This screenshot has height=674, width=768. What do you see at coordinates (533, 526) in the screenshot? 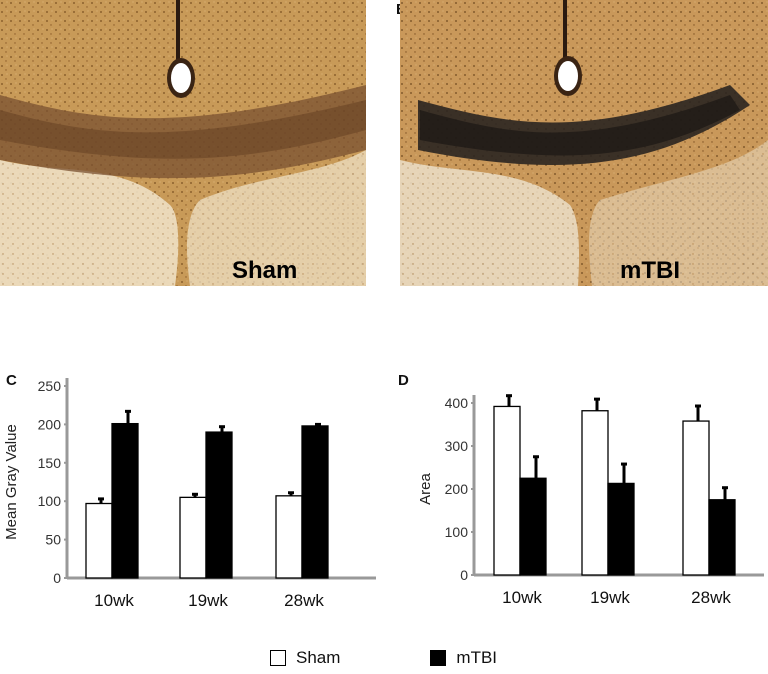
I see `chart-d-bar-mtbi-10wk` at bounding box center [533, 526].